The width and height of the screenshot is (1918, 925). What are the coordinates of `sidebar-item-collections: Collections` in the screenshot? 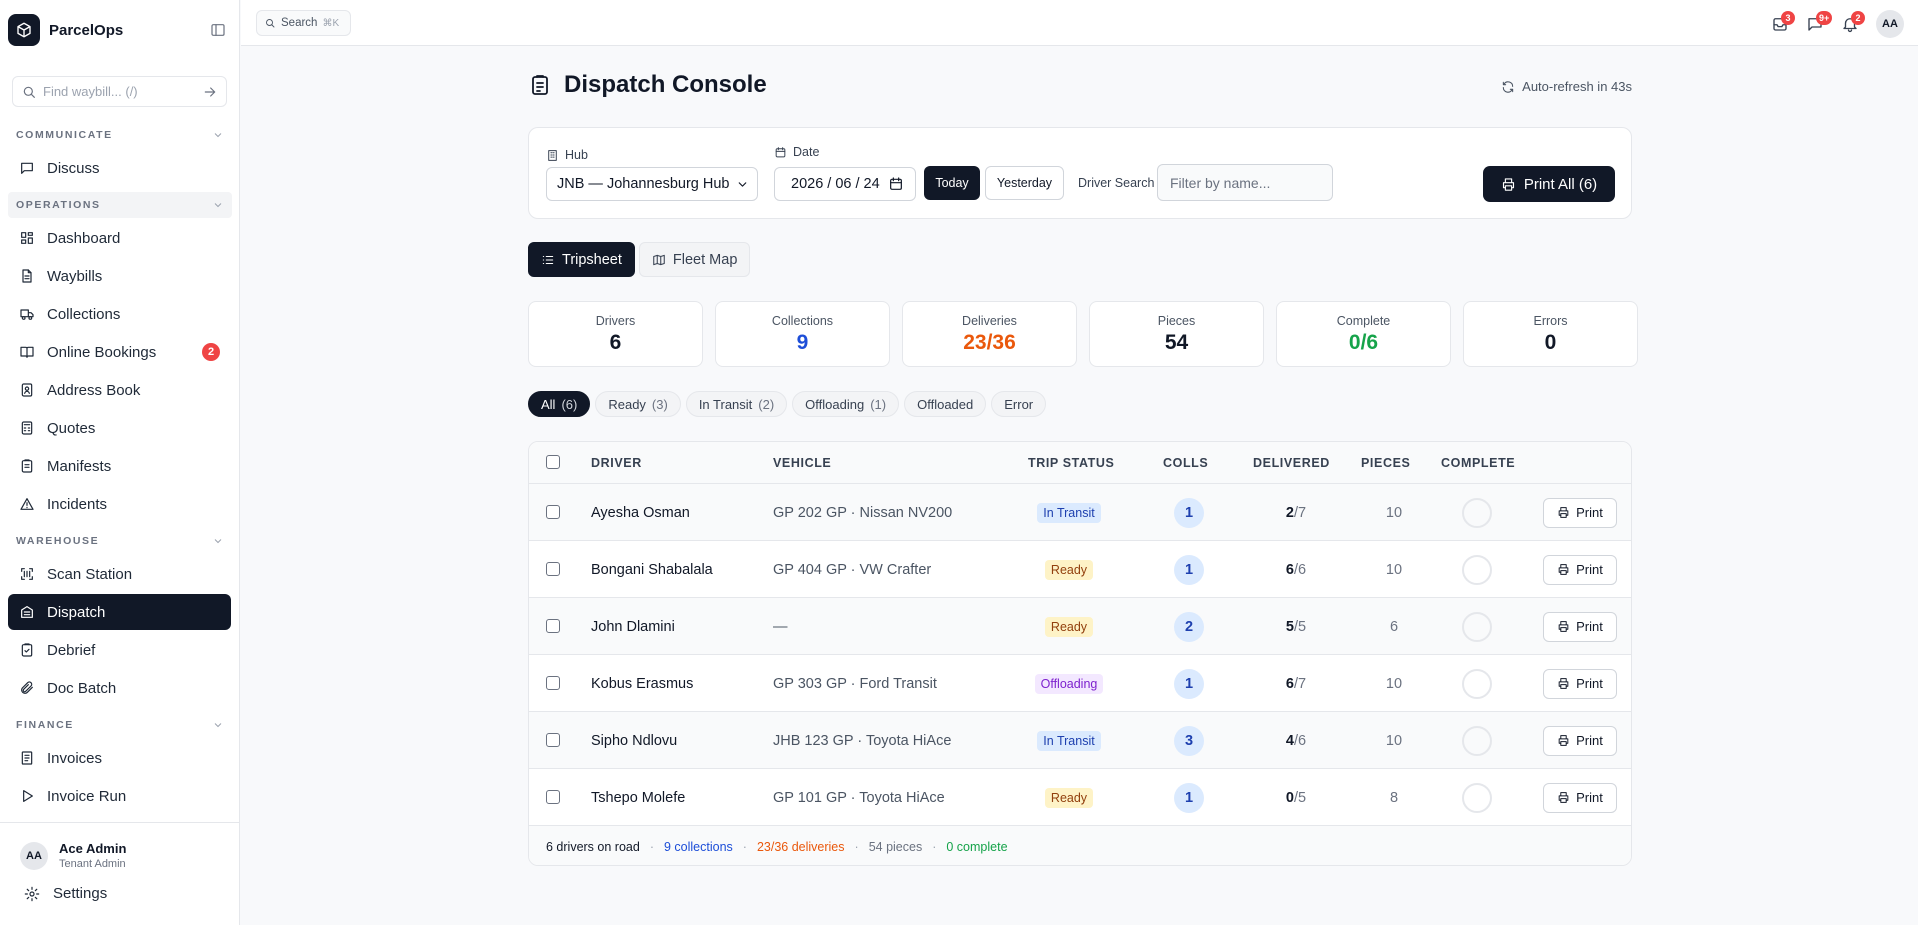 It's located at (119, 314).